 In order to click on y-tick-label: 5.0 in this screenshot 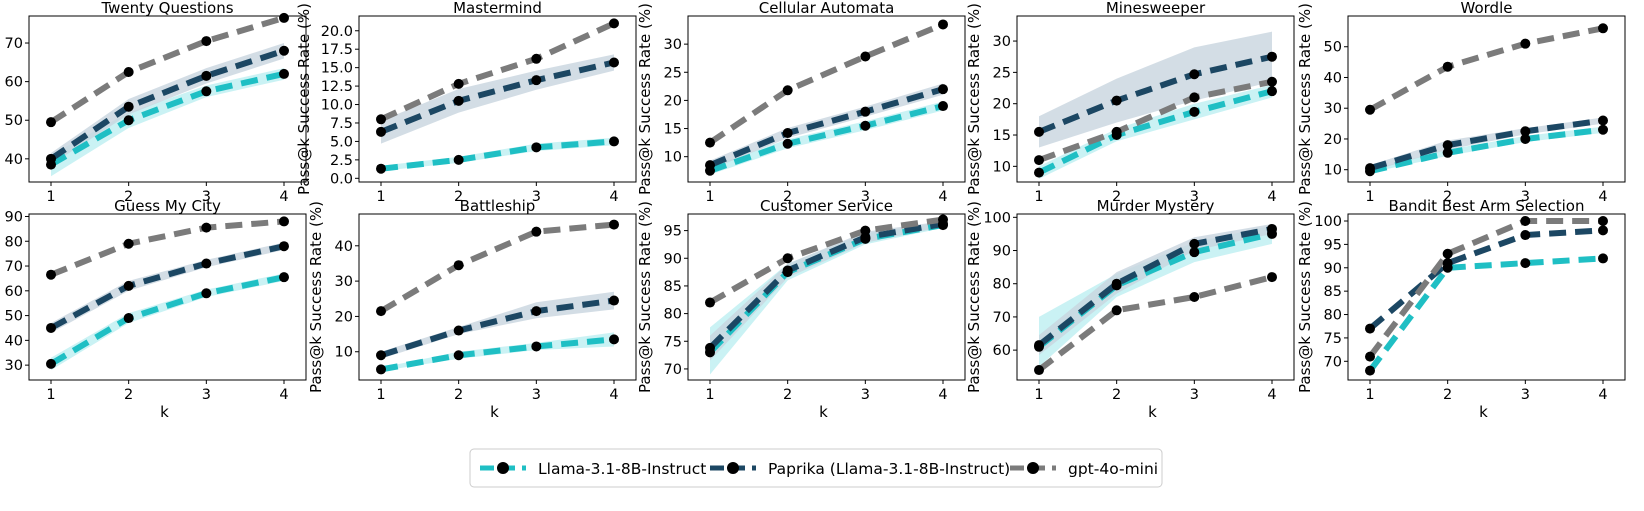, I will do `click(341, 142)`.